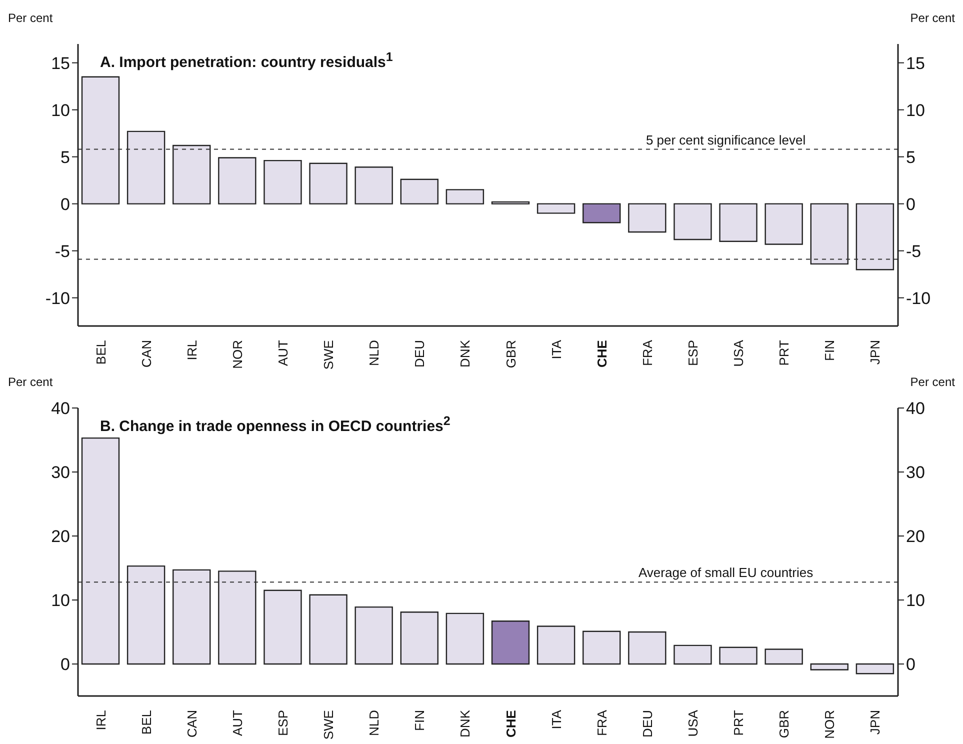 This screenshot has height=744, width=963. Describe the element at coordinates (915, 472) in the screenshot. I see `y2-tick-label: 30` at that location.